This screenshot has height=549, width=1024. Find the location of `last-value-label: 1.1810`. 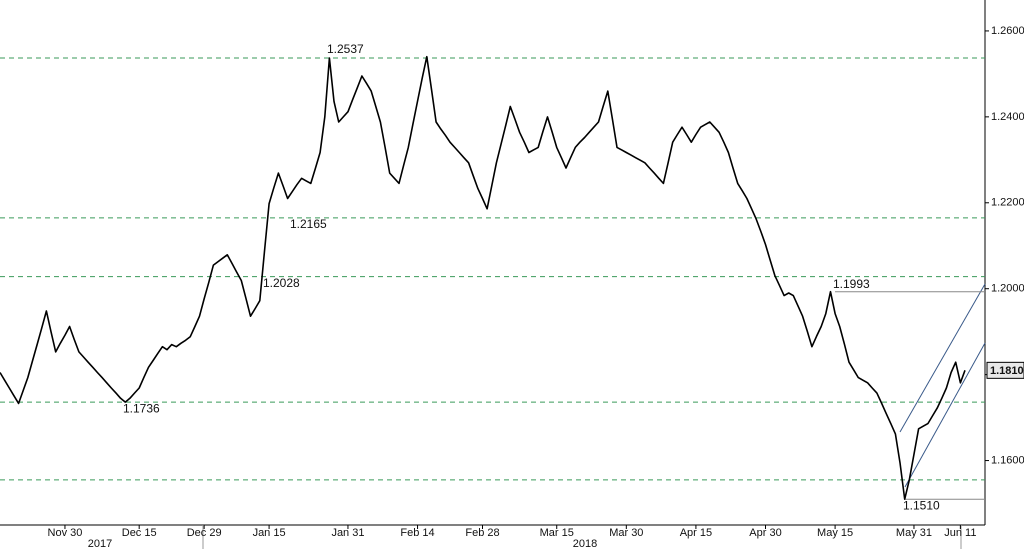

last-value-label: 1.1810 is located at coordinates (1007, 371).